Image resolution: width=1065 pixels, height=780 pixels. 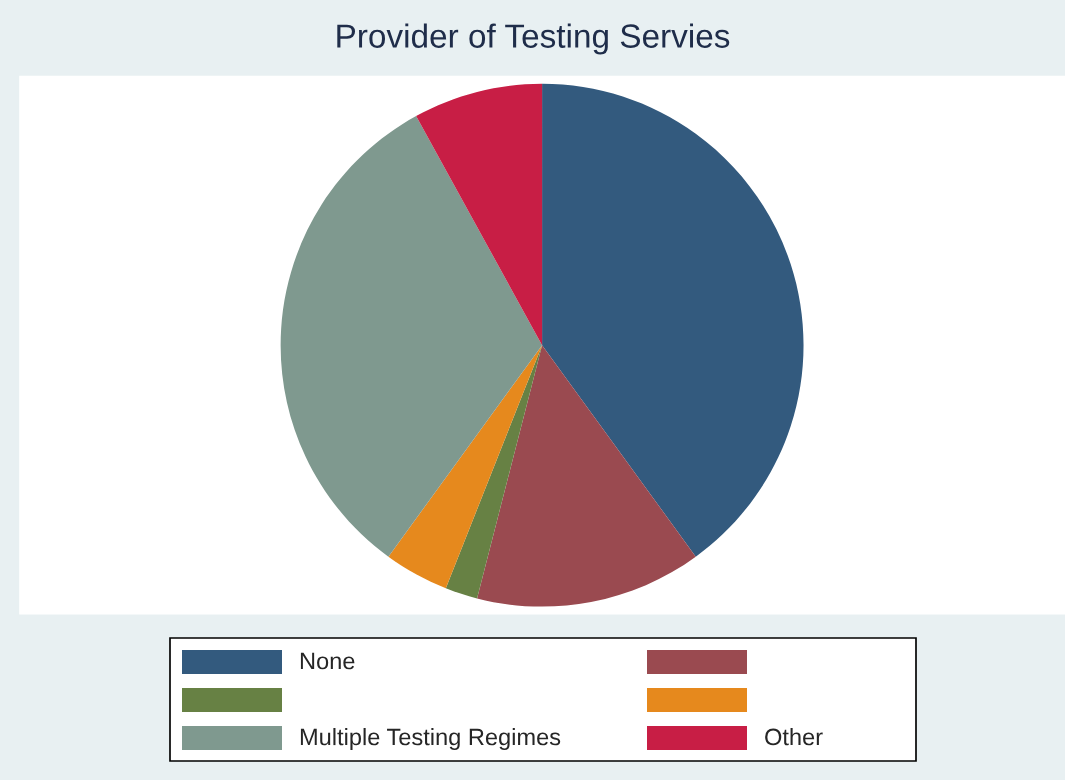 I want to click on legend-label: Multiple Testing Regimes, so click(x=430, y=739).